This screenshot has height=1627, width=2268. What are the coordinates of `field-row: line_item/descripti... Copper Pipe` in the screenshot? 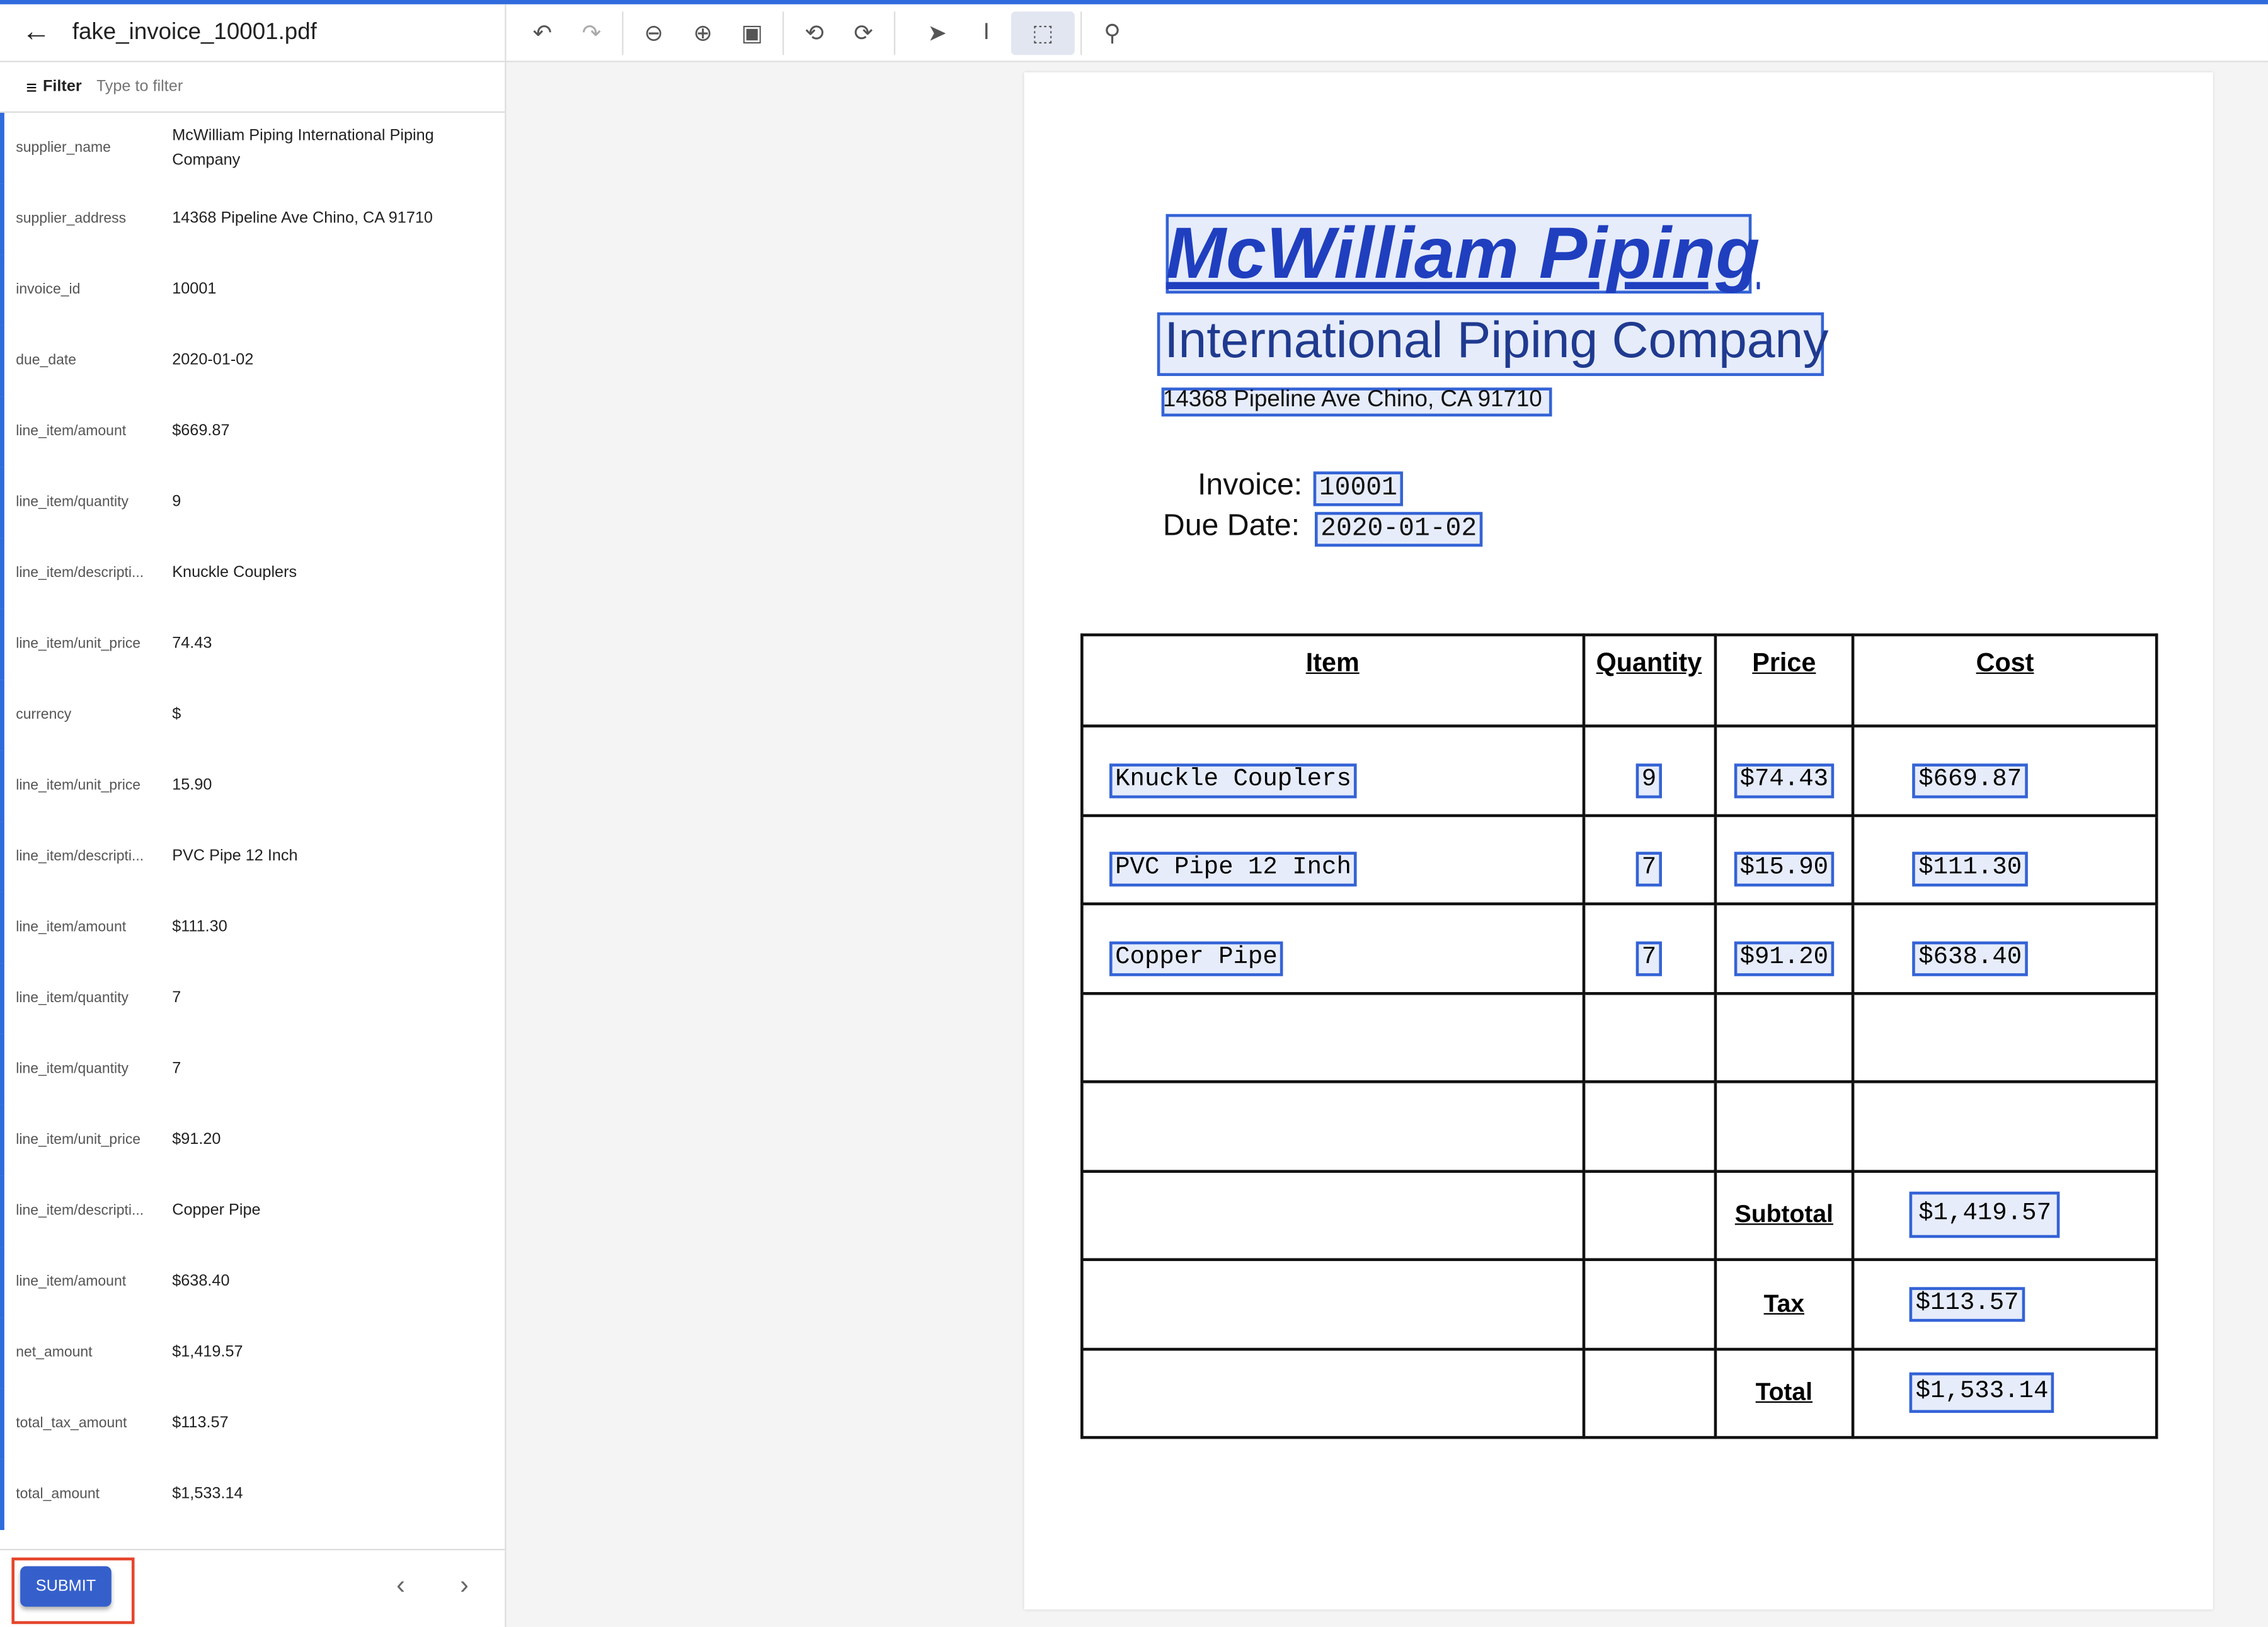 It's located at (252, 1211).